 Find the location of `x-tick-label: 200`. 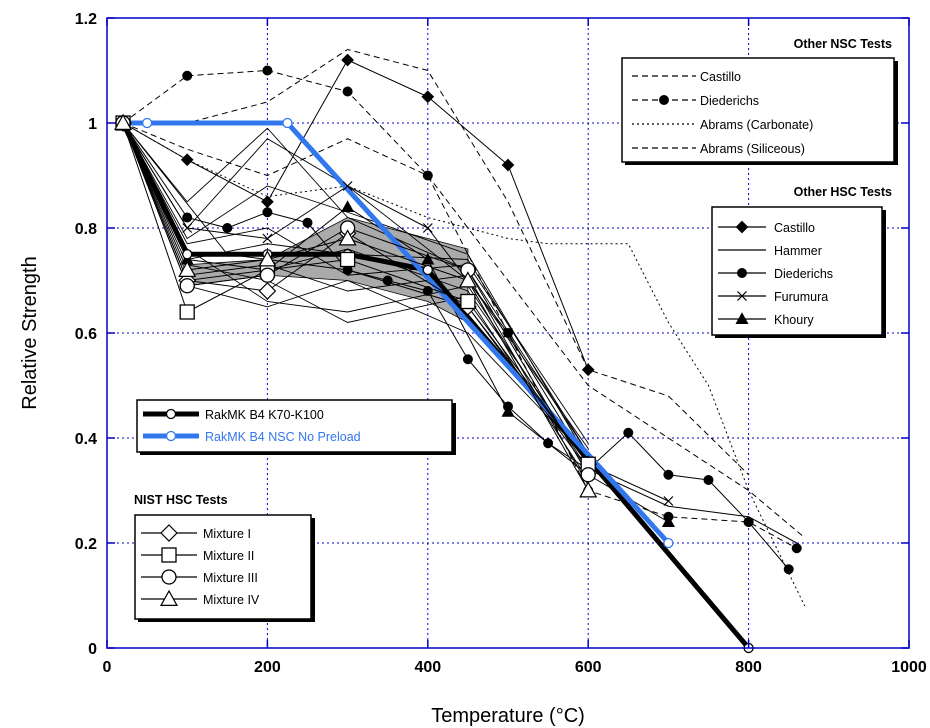

x-tick-label: 200 is located at coordinates (267, 667).